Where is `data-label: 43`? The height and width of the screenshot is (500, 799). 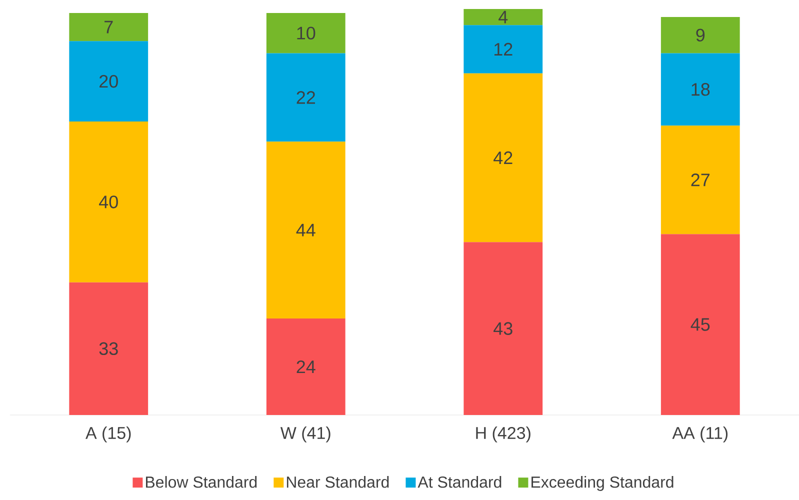
data-label: 43 is located at coordinates (503, 328).